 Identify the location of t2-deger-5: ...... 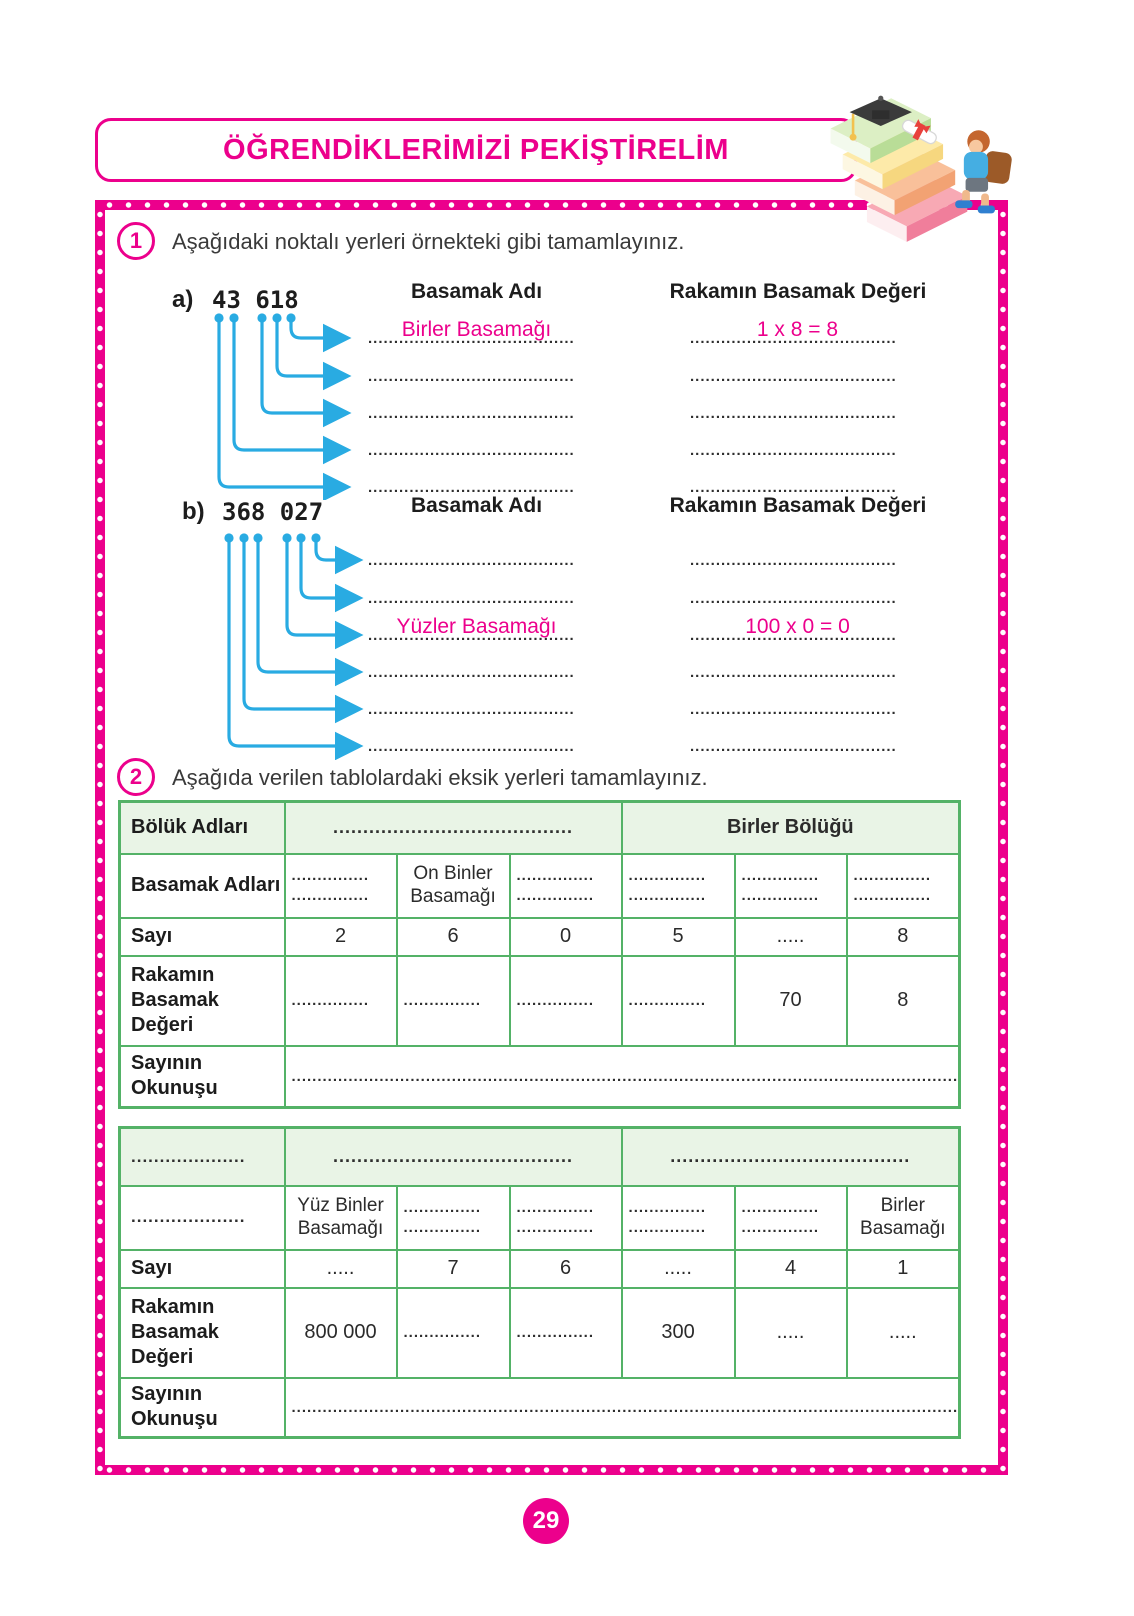
(790, 1332).